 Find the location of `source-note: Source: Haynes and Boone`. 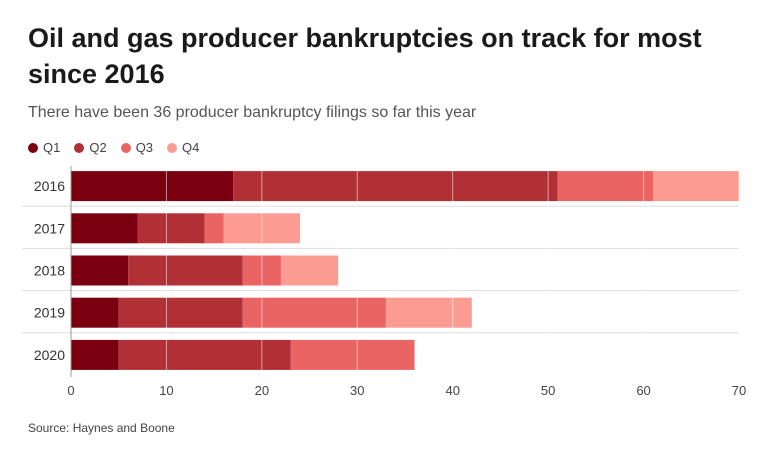

source-note: Source: Haynes and Boone is located at coordinates (101, 428).